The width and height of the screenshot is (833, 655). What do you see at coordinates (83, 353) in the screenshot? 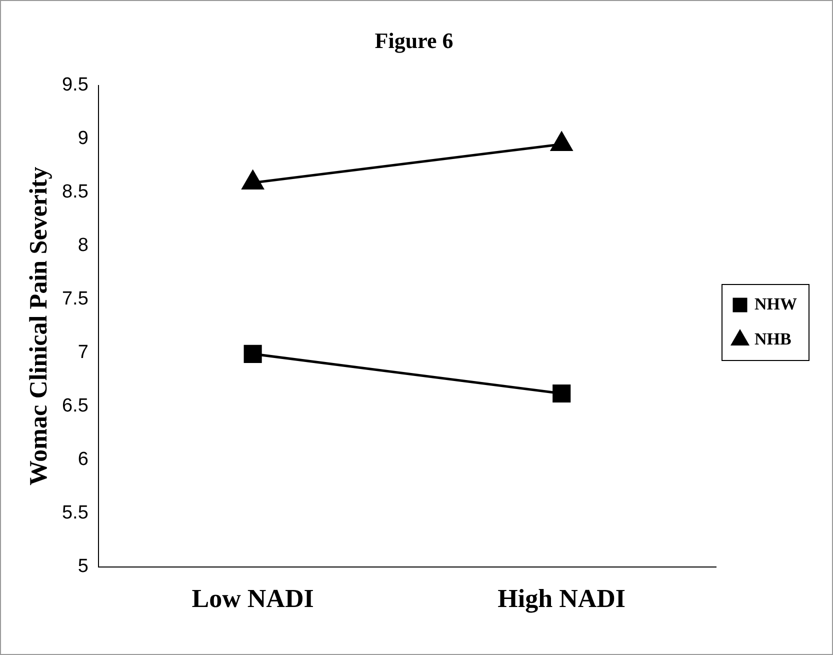
I see `y-tick-label: 7` at bounding box center [83, 353].